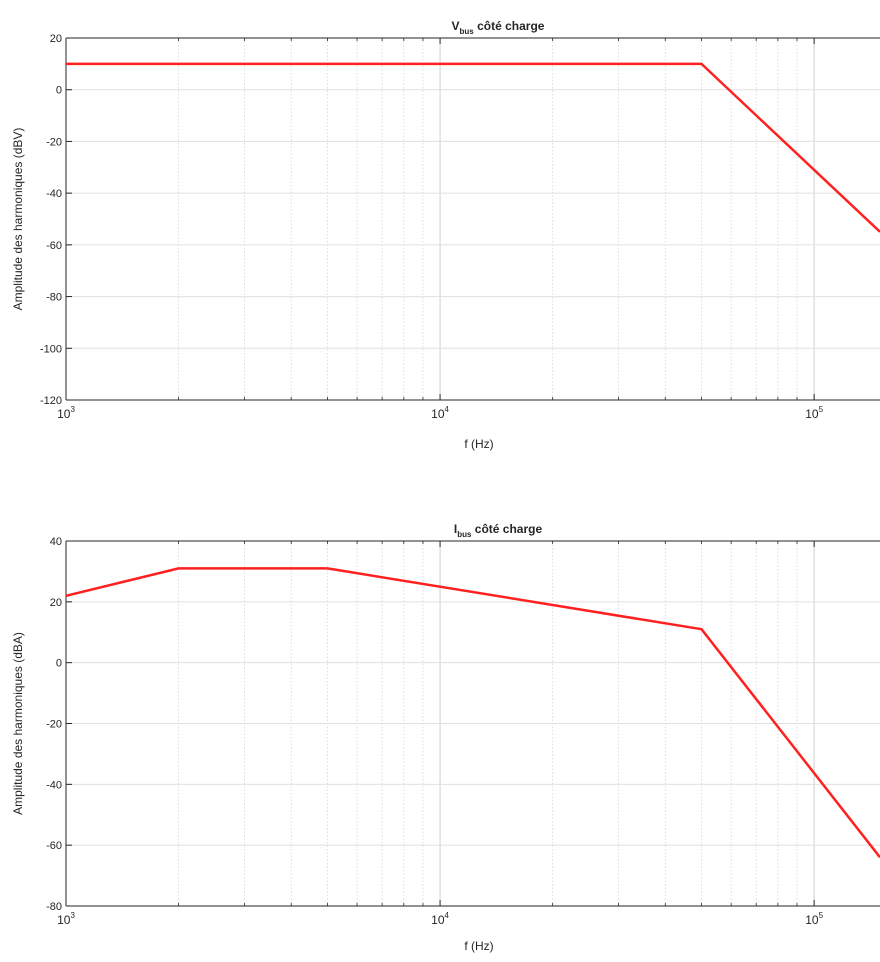  I want to click on chart1-y-tick-label: -80, so click(54, 298).